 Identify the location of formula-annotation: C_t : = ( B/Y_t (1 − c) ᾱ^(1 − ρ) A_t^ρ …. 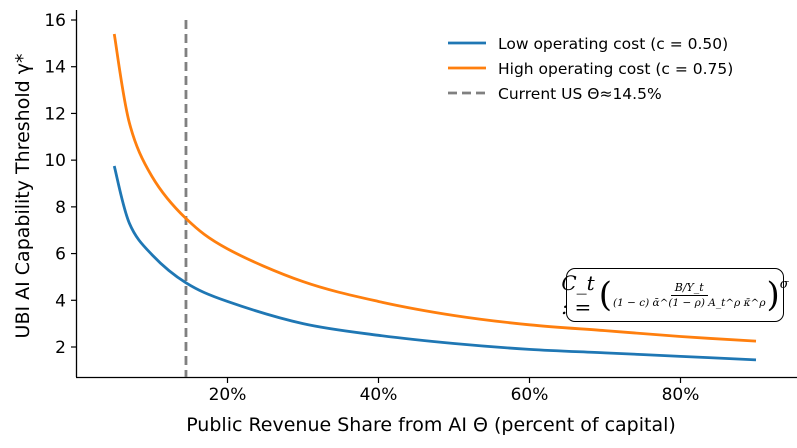
(675, 295).